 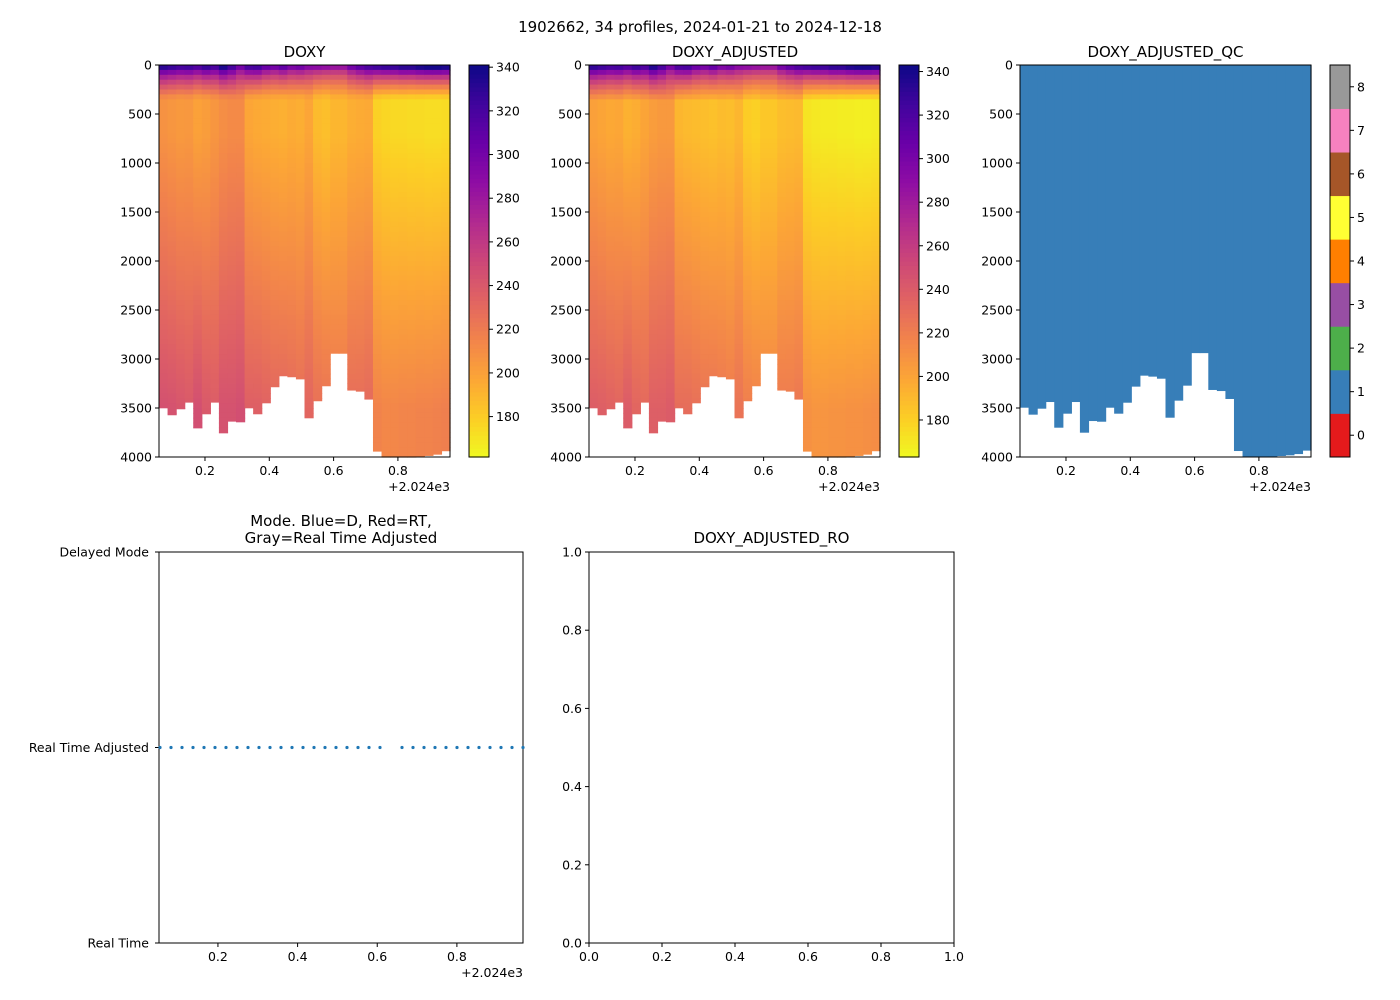 I want to click on doxy-ytick-label: 3000, so click(x=136, y=359).